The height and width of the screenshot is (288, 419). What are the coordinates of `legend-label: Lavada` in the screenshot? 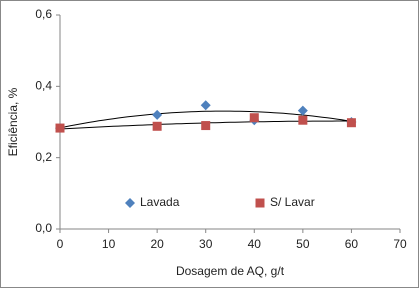 It's located at (160, 202).